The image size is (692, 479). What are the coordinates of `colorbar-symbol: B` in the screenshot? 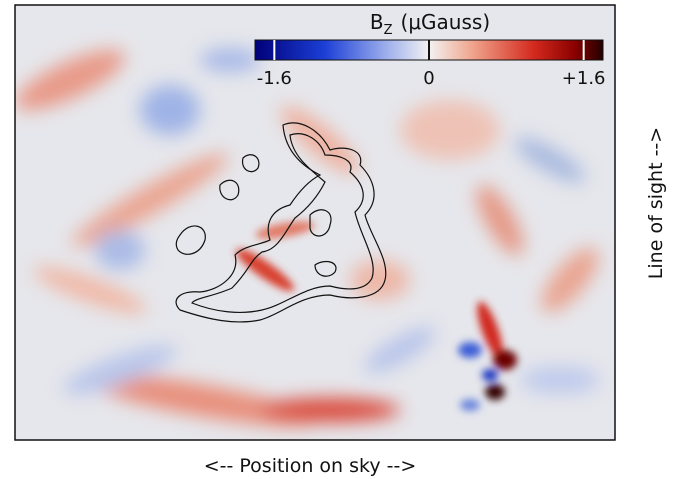 It's located at (377, 22).